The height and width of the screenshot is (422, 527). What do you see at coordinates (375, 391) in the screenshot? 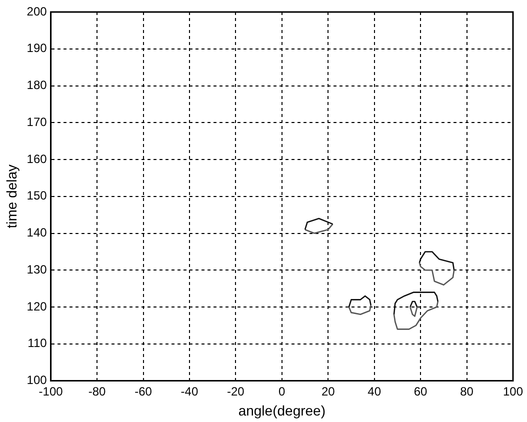
I see `x-tick-label: 40` at bounding box center [375, 391].